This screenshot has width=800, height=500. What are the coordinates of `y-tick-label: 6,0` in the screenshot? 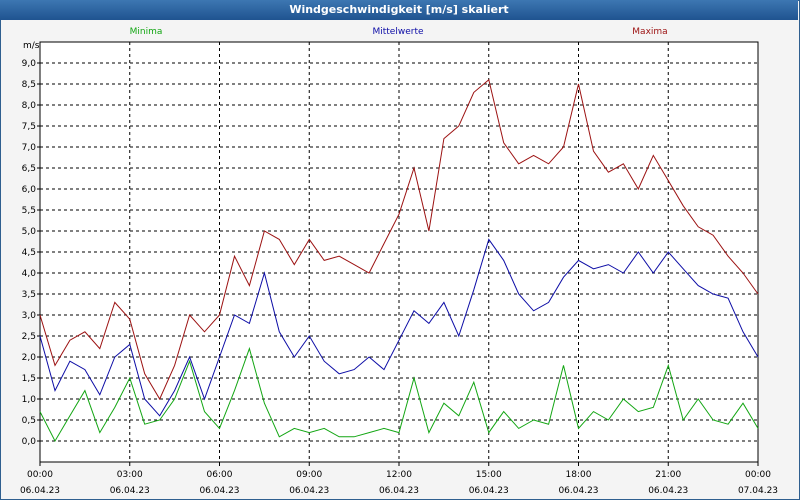 It's located at (29, 190).